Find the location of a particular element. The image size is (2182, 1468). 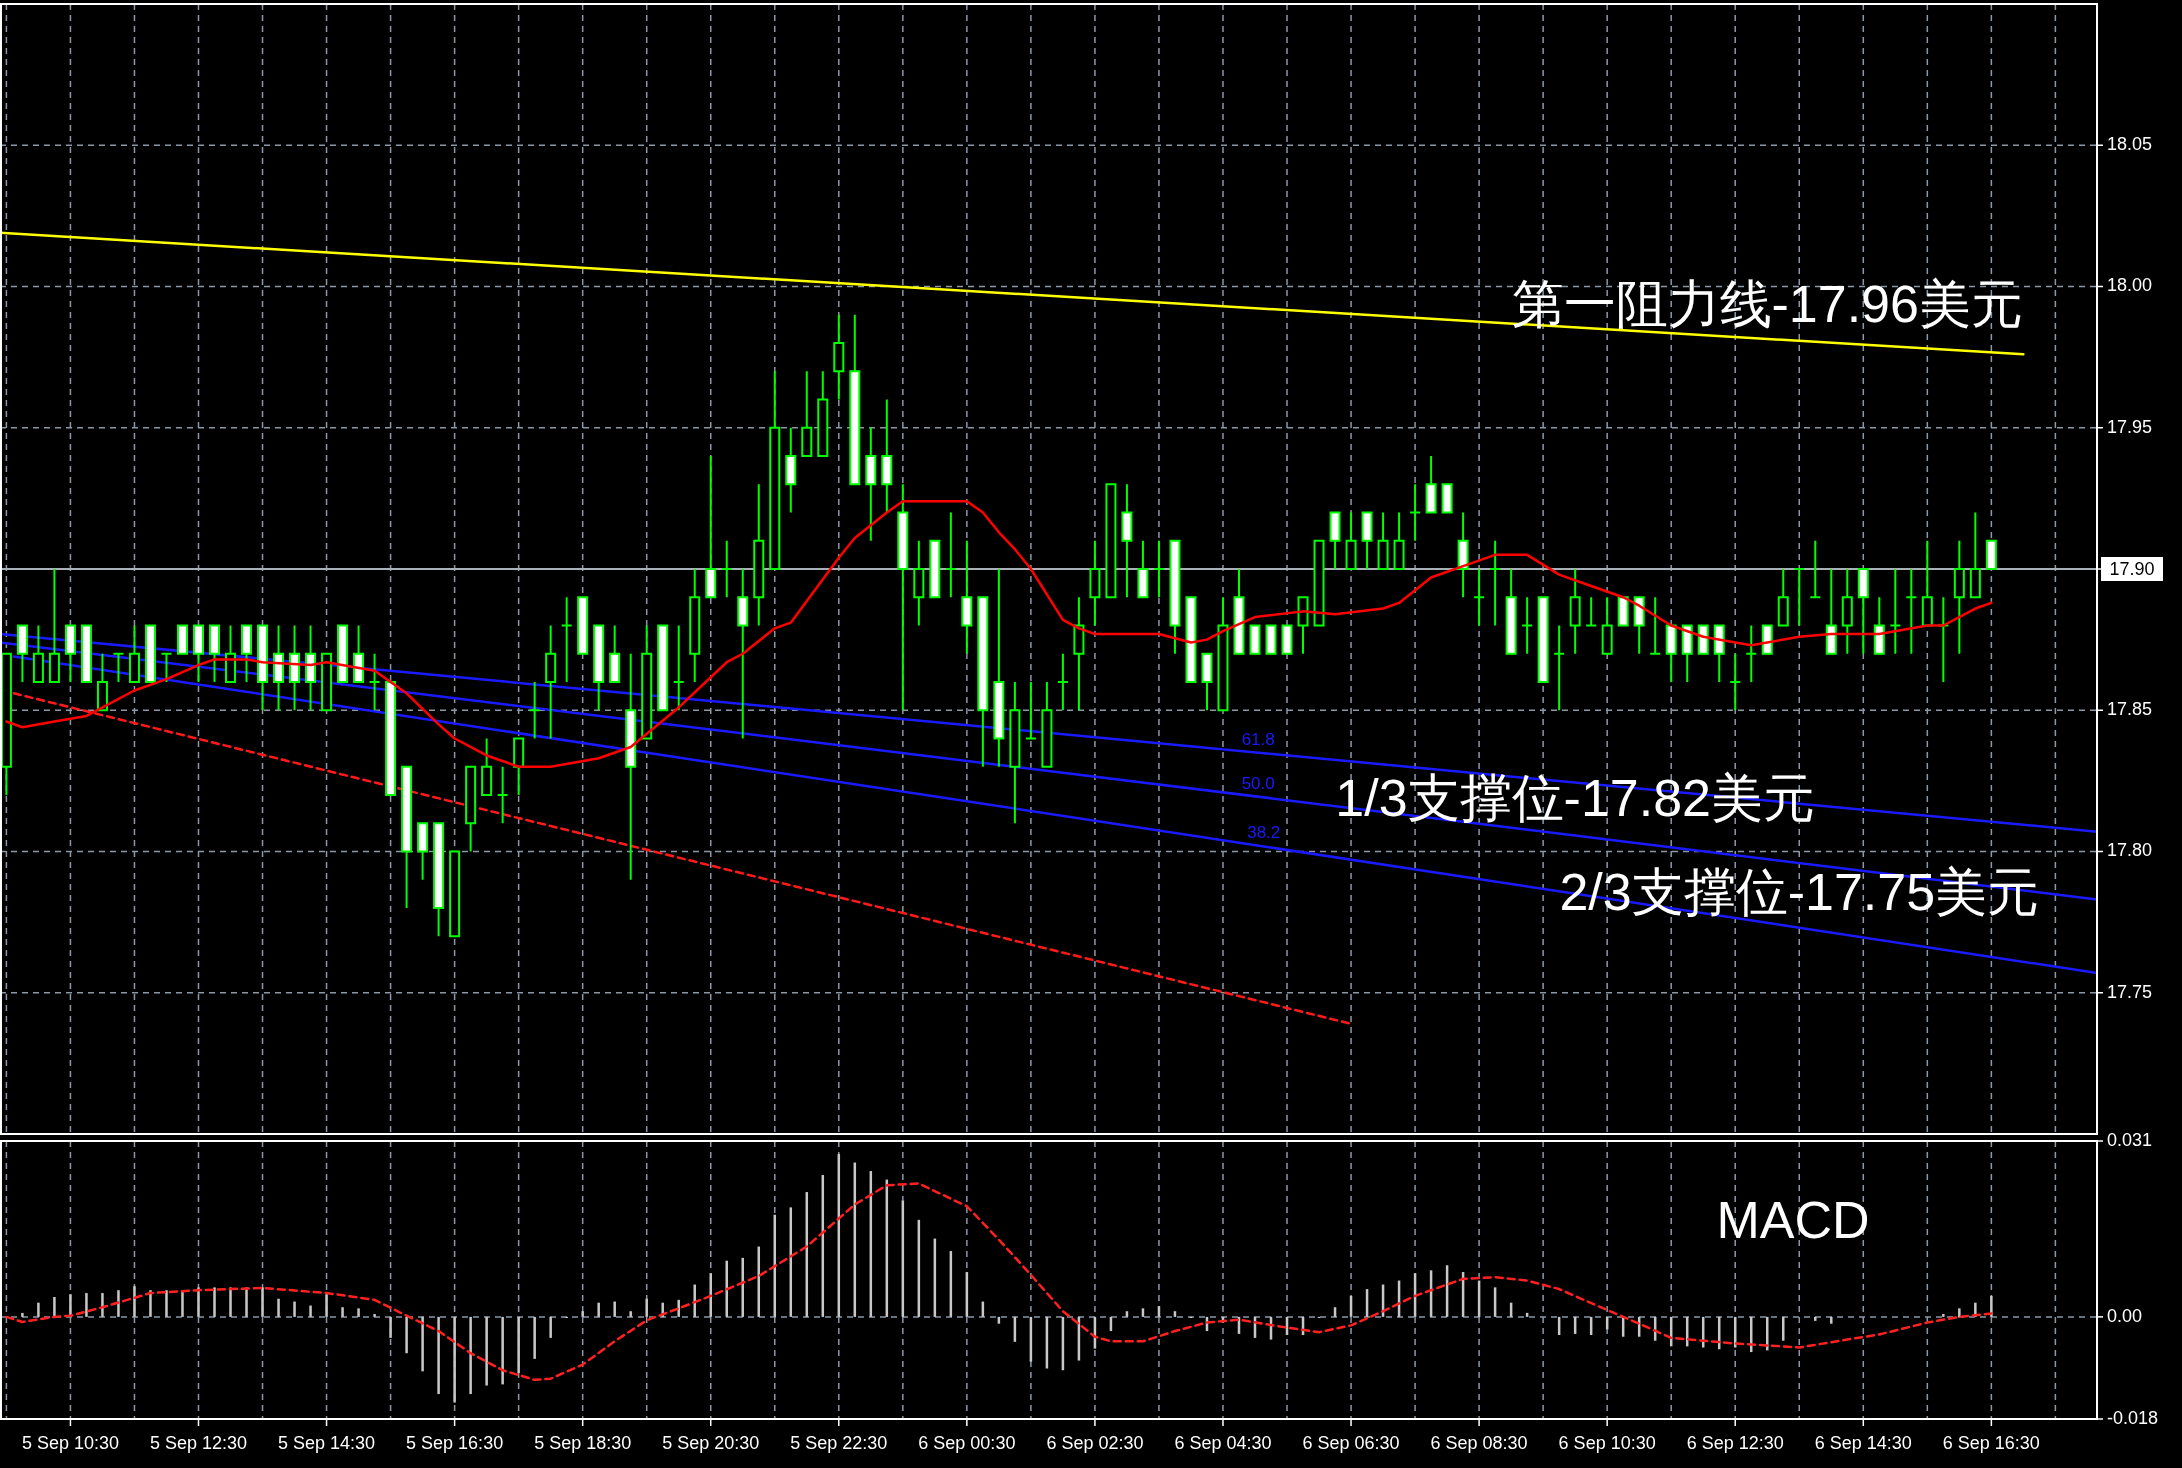

y-tick-label: 18.05 is located at coordinates (2130, 144).